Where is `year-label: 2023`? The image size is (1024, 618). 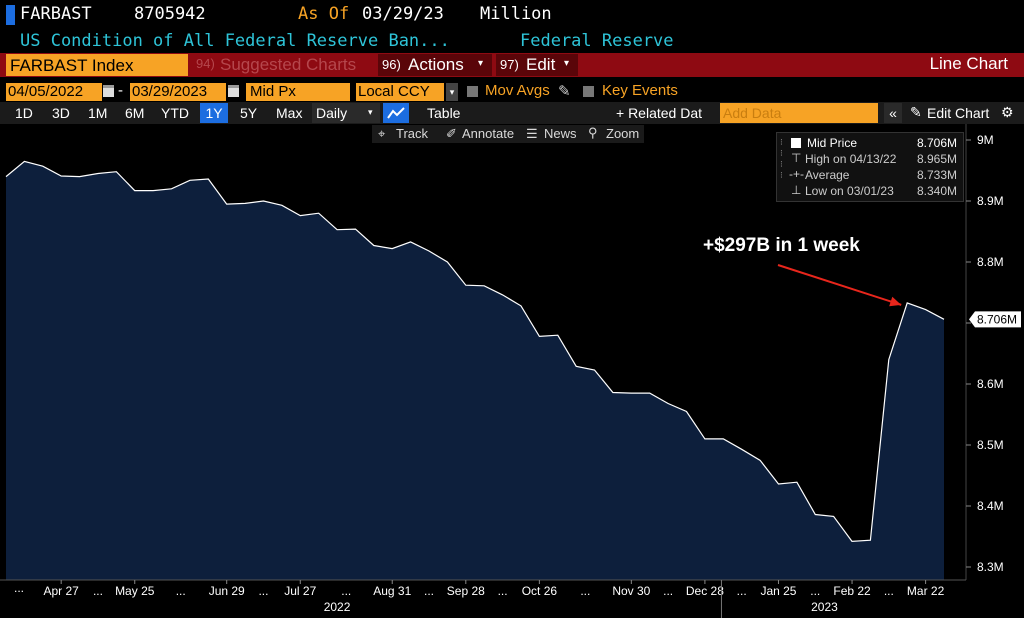
year-label: 2023 is located at coordinates (824, 607).